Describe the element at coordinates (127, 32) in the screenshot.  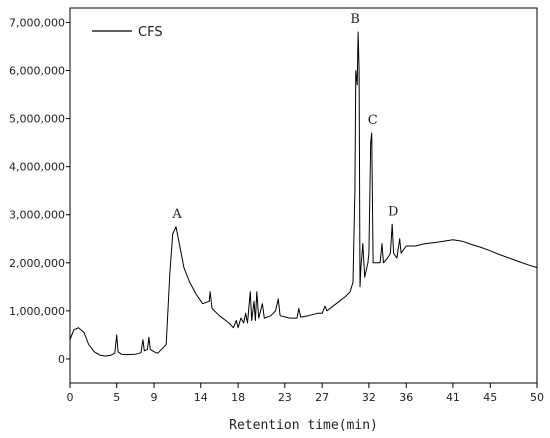
I see `legend: CFS` at that location.